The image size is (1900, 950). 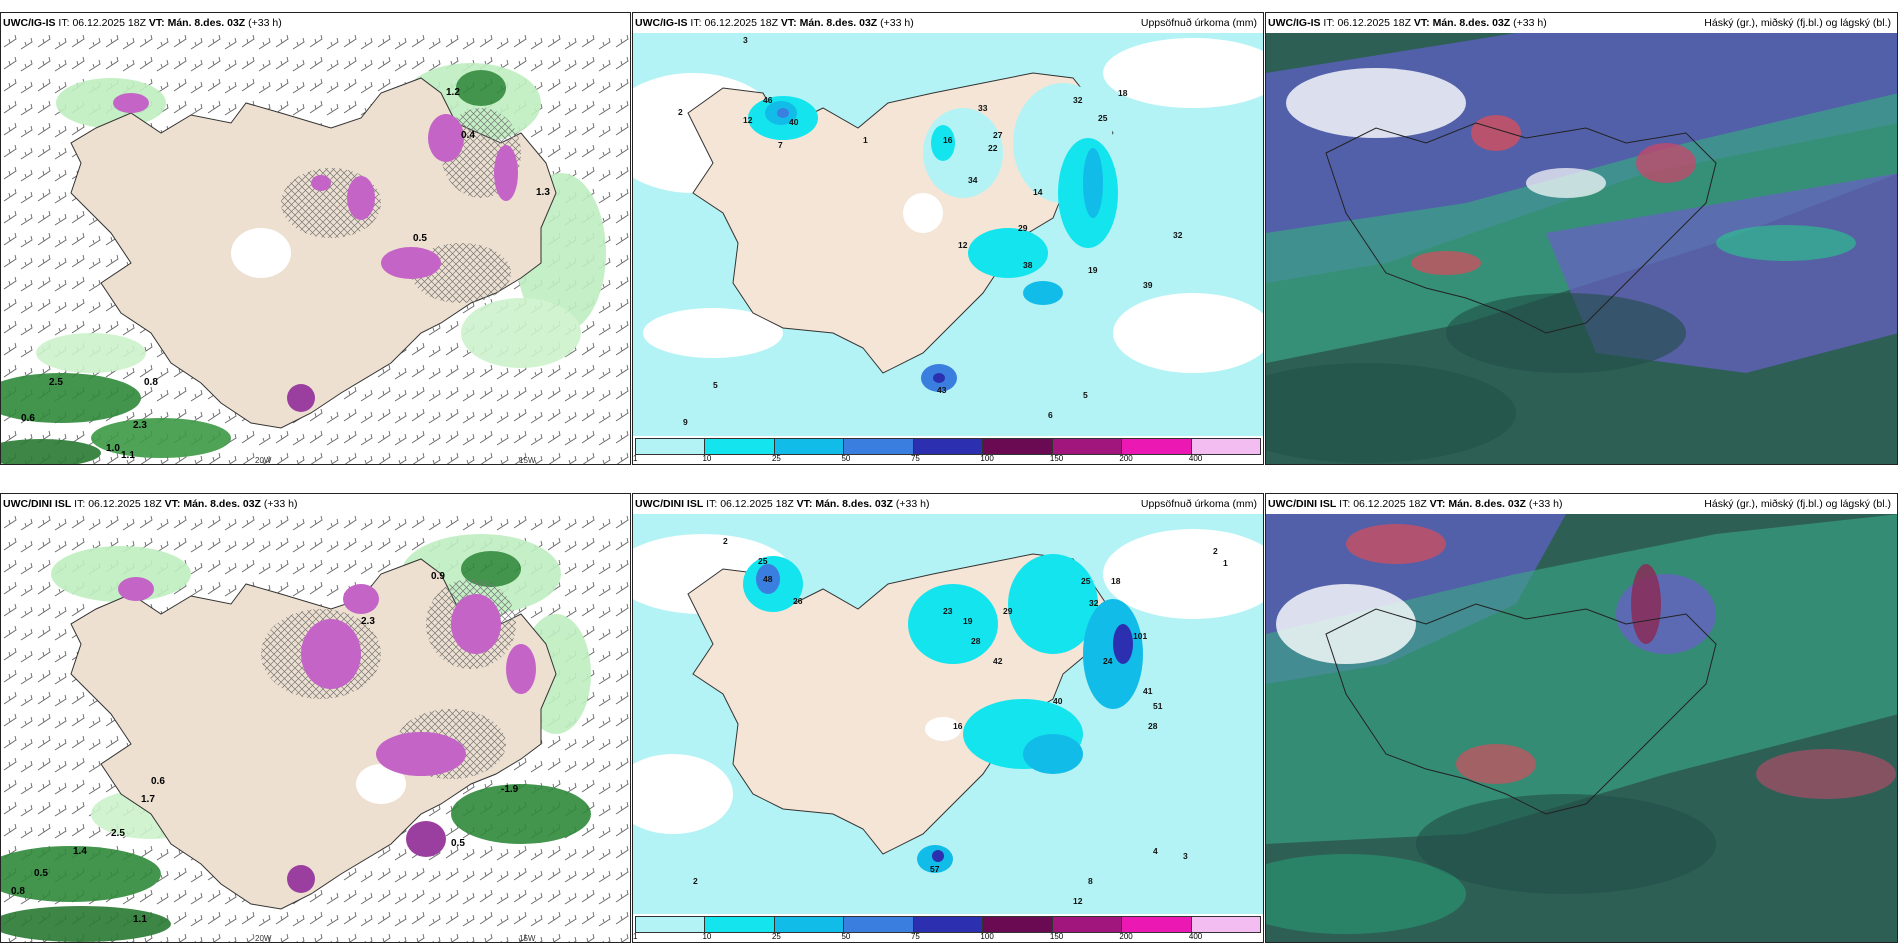 I want to click on colorbar: 1 10 25 50 75 100 150 200 400, so click(x=948, y=450).